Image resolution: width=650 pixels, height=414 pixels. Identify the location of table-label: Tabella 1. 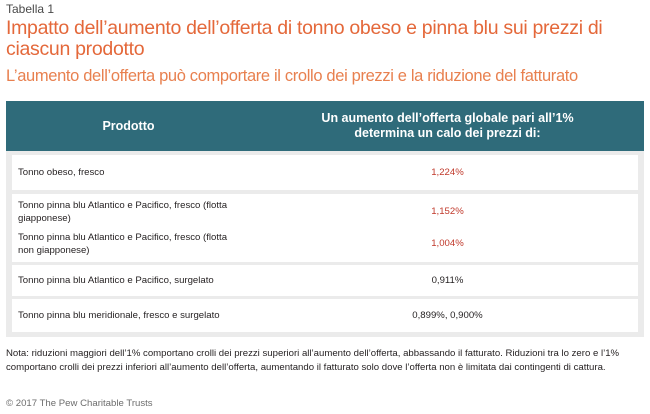
(30, 9).